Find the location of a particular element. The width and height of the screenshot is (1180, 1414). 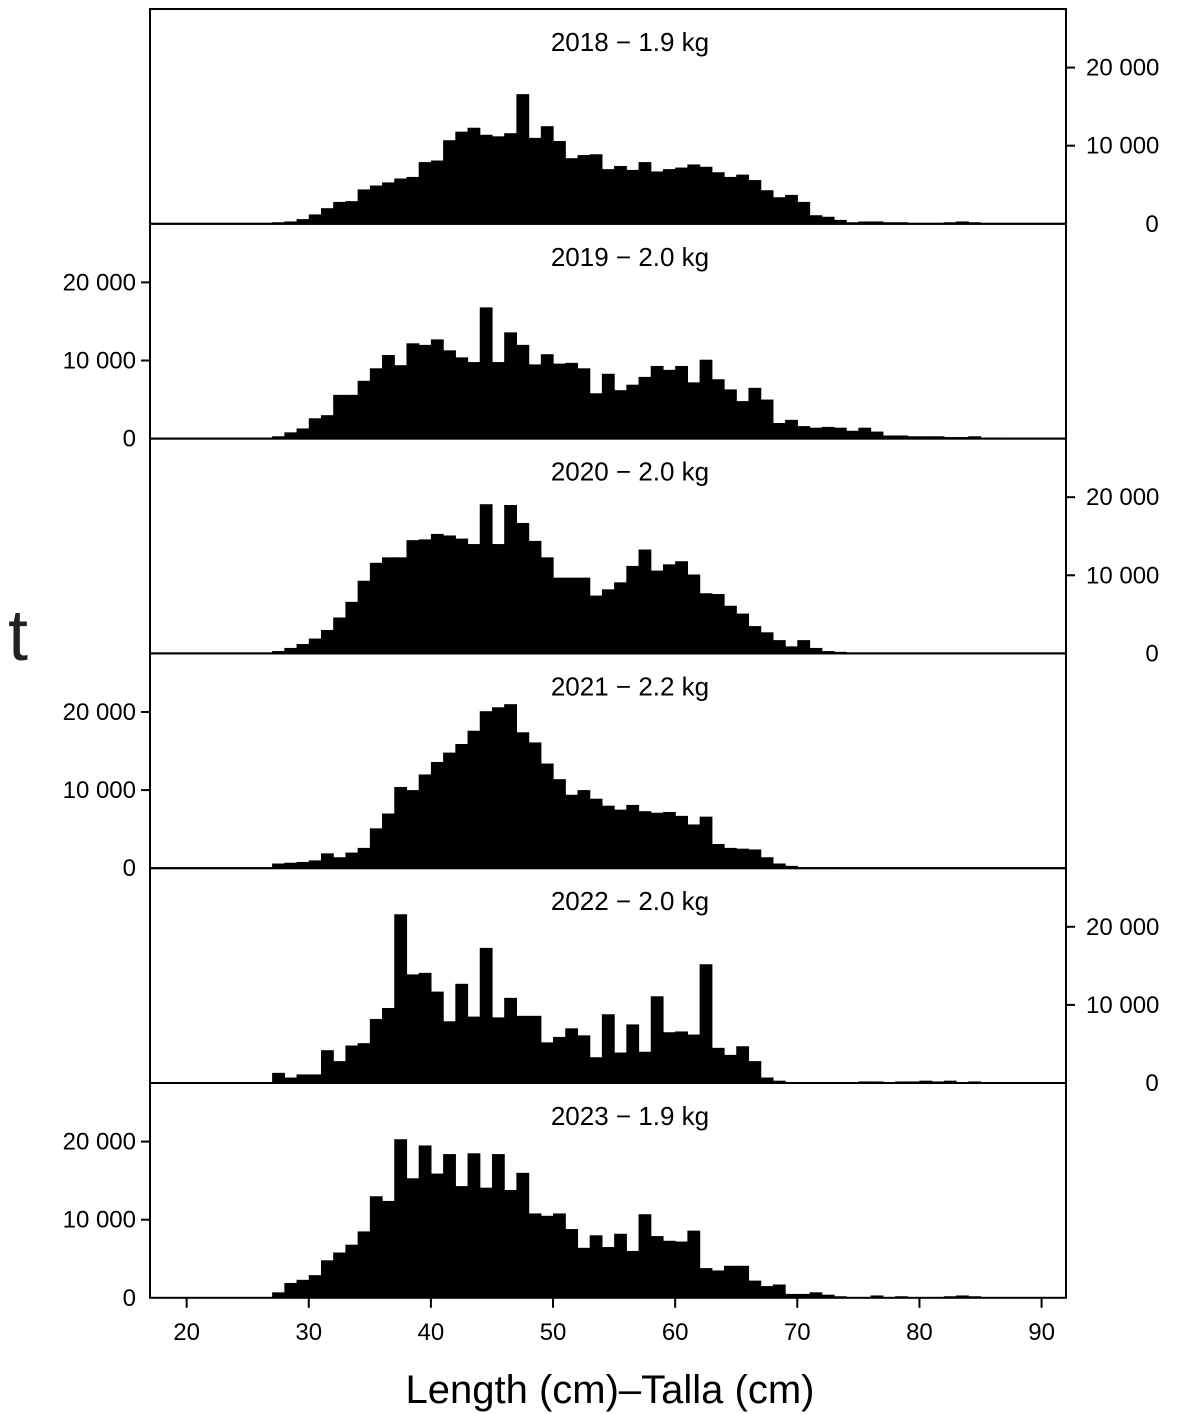

panel-title: 2021 − 2.2 kg is located at coordinates (630, 686).